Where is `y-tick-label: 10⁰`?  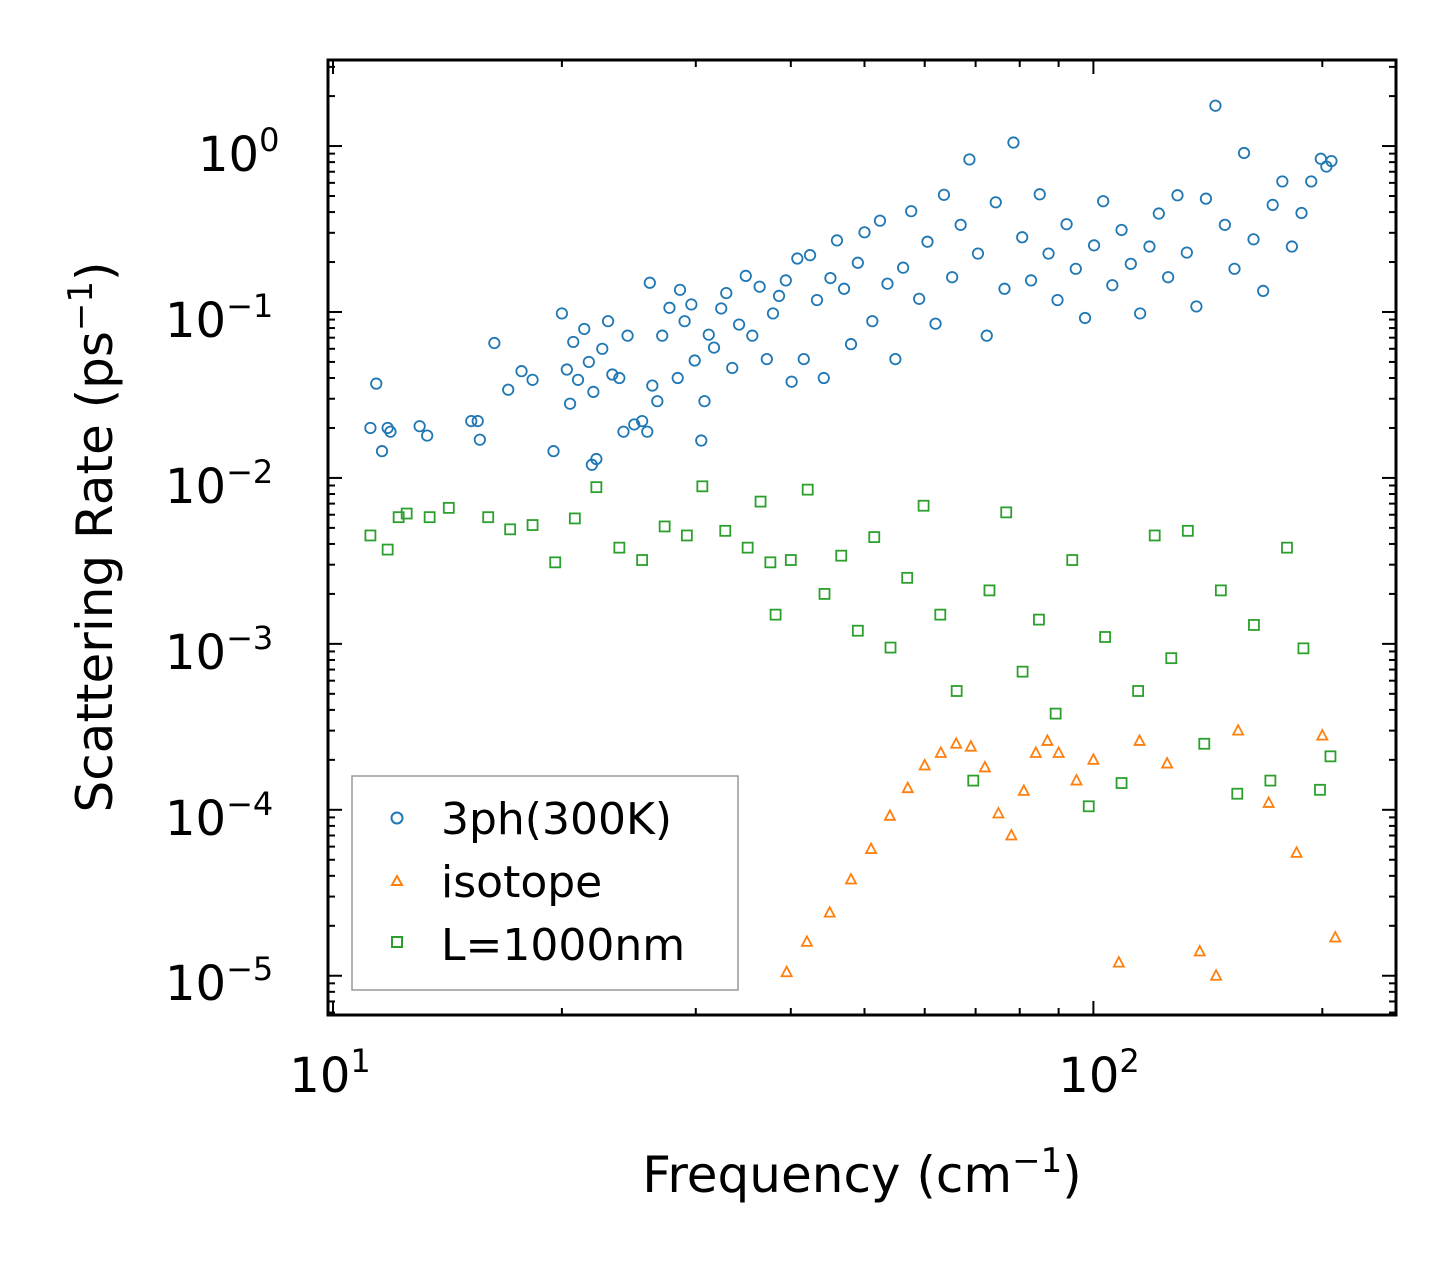
y-tick-label: 10⁰ is located at coordinates (238, 152).